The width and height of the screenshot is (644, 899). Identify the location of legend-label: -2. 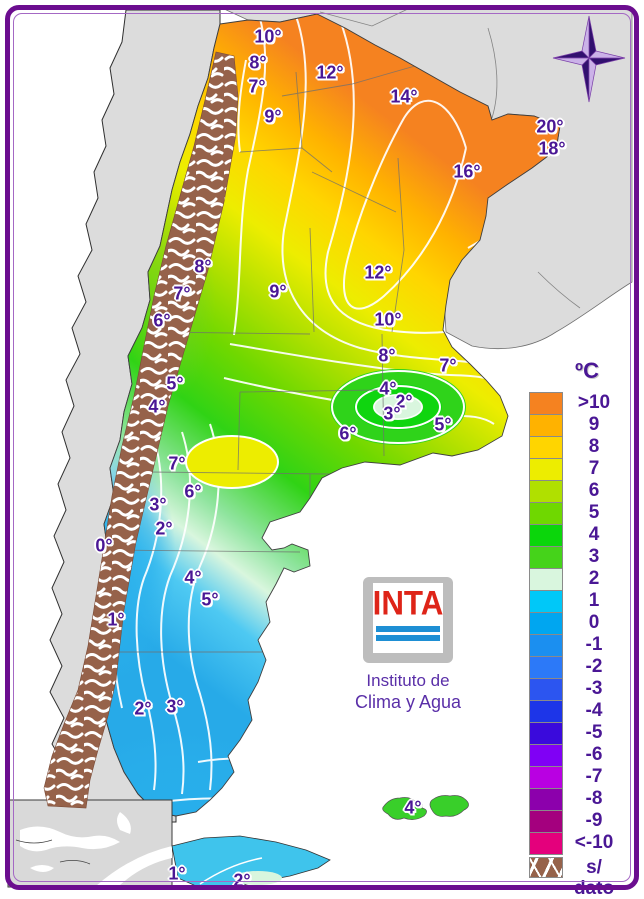
(594, 666).